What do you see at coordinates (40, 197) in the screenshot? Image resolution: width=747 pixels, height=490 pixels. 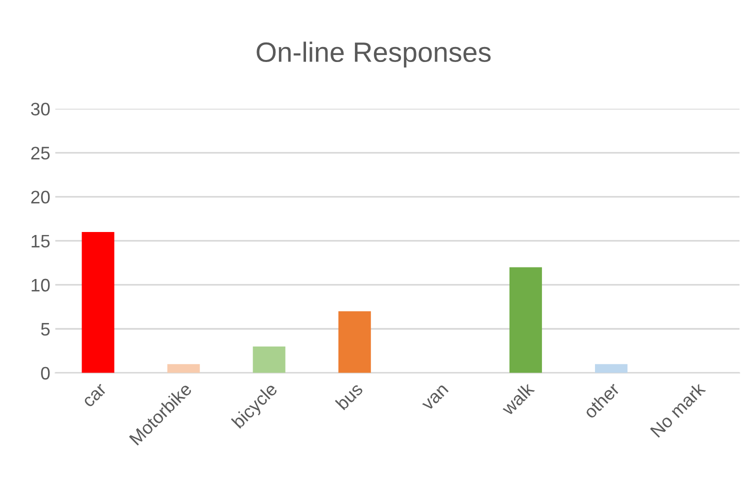 I see `y-tick-label: 20` at bounding box center [40, 197].